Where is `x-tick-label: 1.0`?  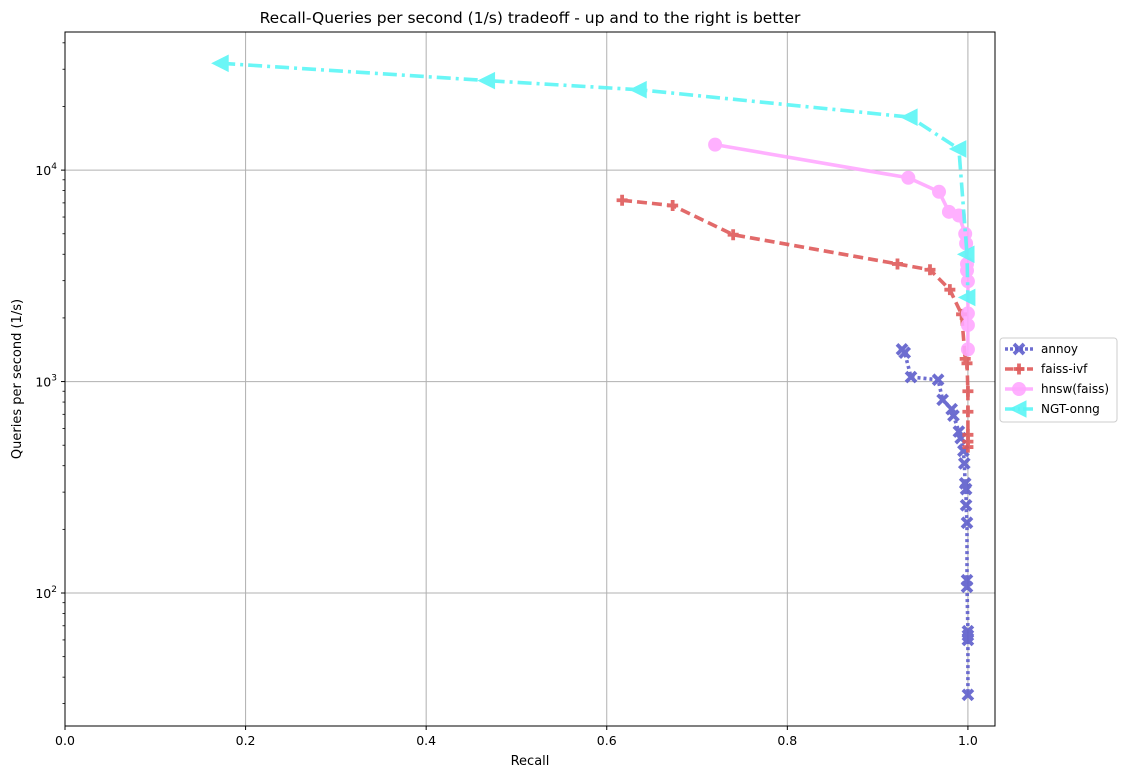
x-tick-label: 1.0 is located at coordinates (968, 740).